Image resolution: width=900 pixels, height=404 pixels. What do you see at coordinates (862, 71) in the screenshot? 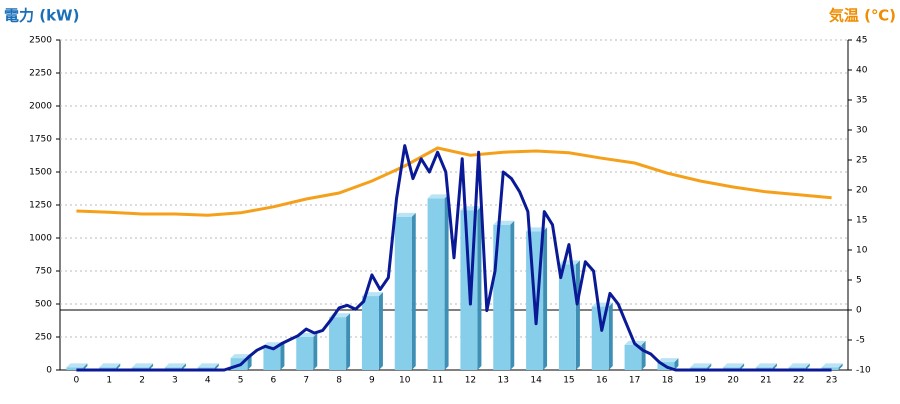
I see `y2-tick-label: 40` at bounding box center [862, 71].